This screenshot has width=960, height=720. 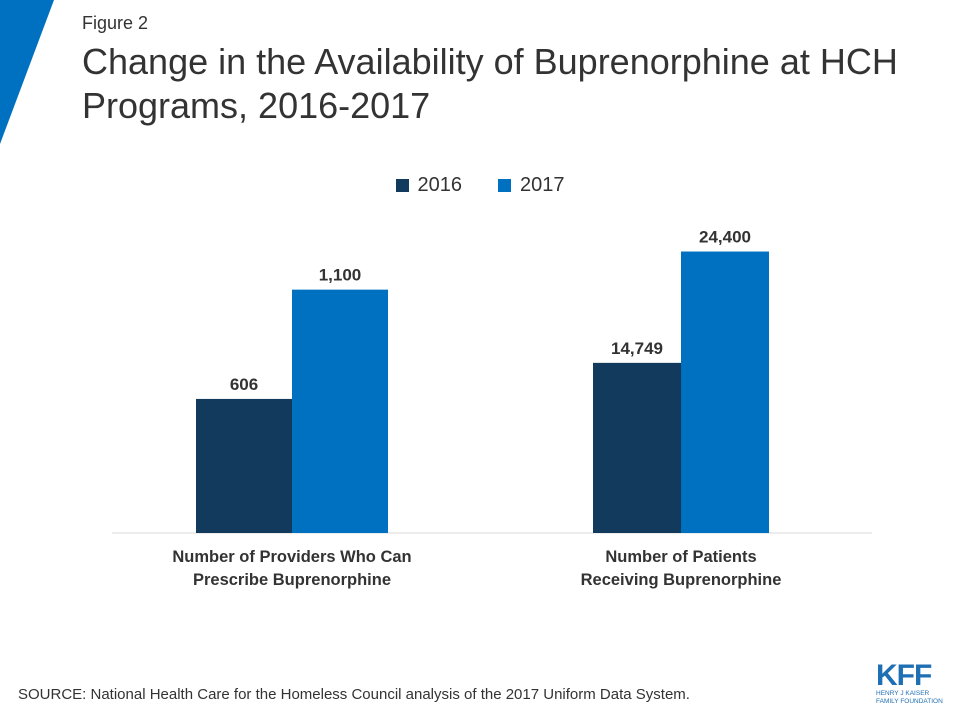 What do you see at coordinates (909, 697) in the screenshot?
I see `kff-logo-subtitle: HENRY J KAISER FAMILY FOUNDATION` at bounding box center [909, 697].